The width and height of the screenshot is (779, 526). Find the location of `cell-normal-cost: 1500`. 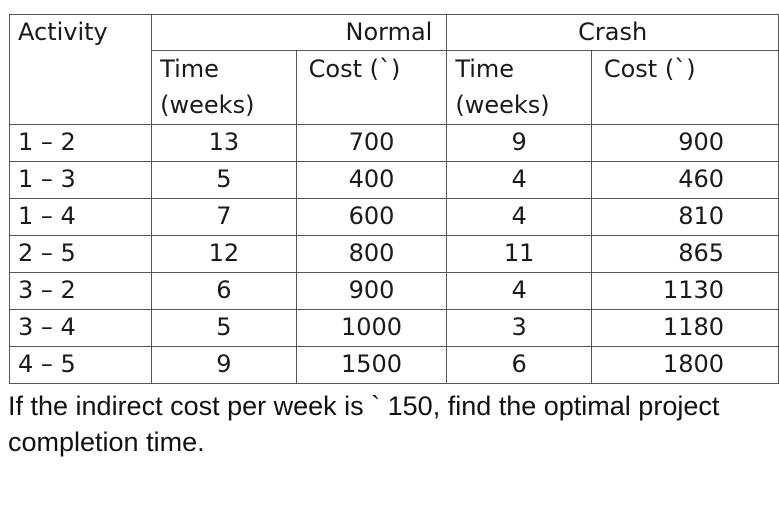

cell-normal-cost: 1500 is located at coordinates (371, 365).